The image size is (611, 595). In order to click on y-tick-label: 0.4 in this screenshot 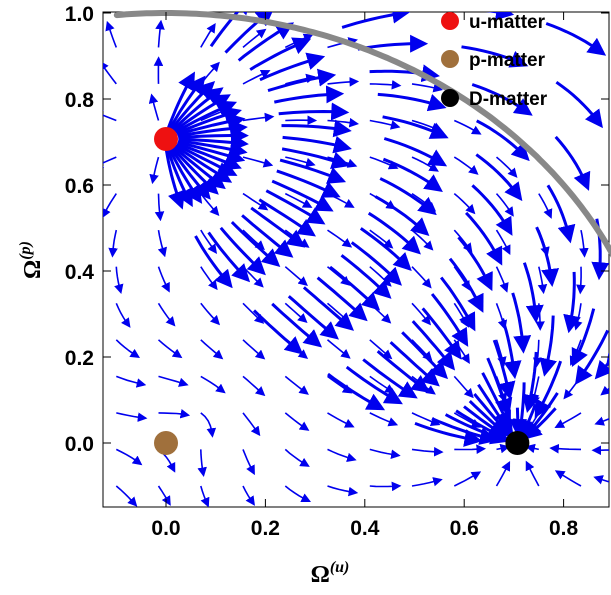, I will do `click(80, 272)`.